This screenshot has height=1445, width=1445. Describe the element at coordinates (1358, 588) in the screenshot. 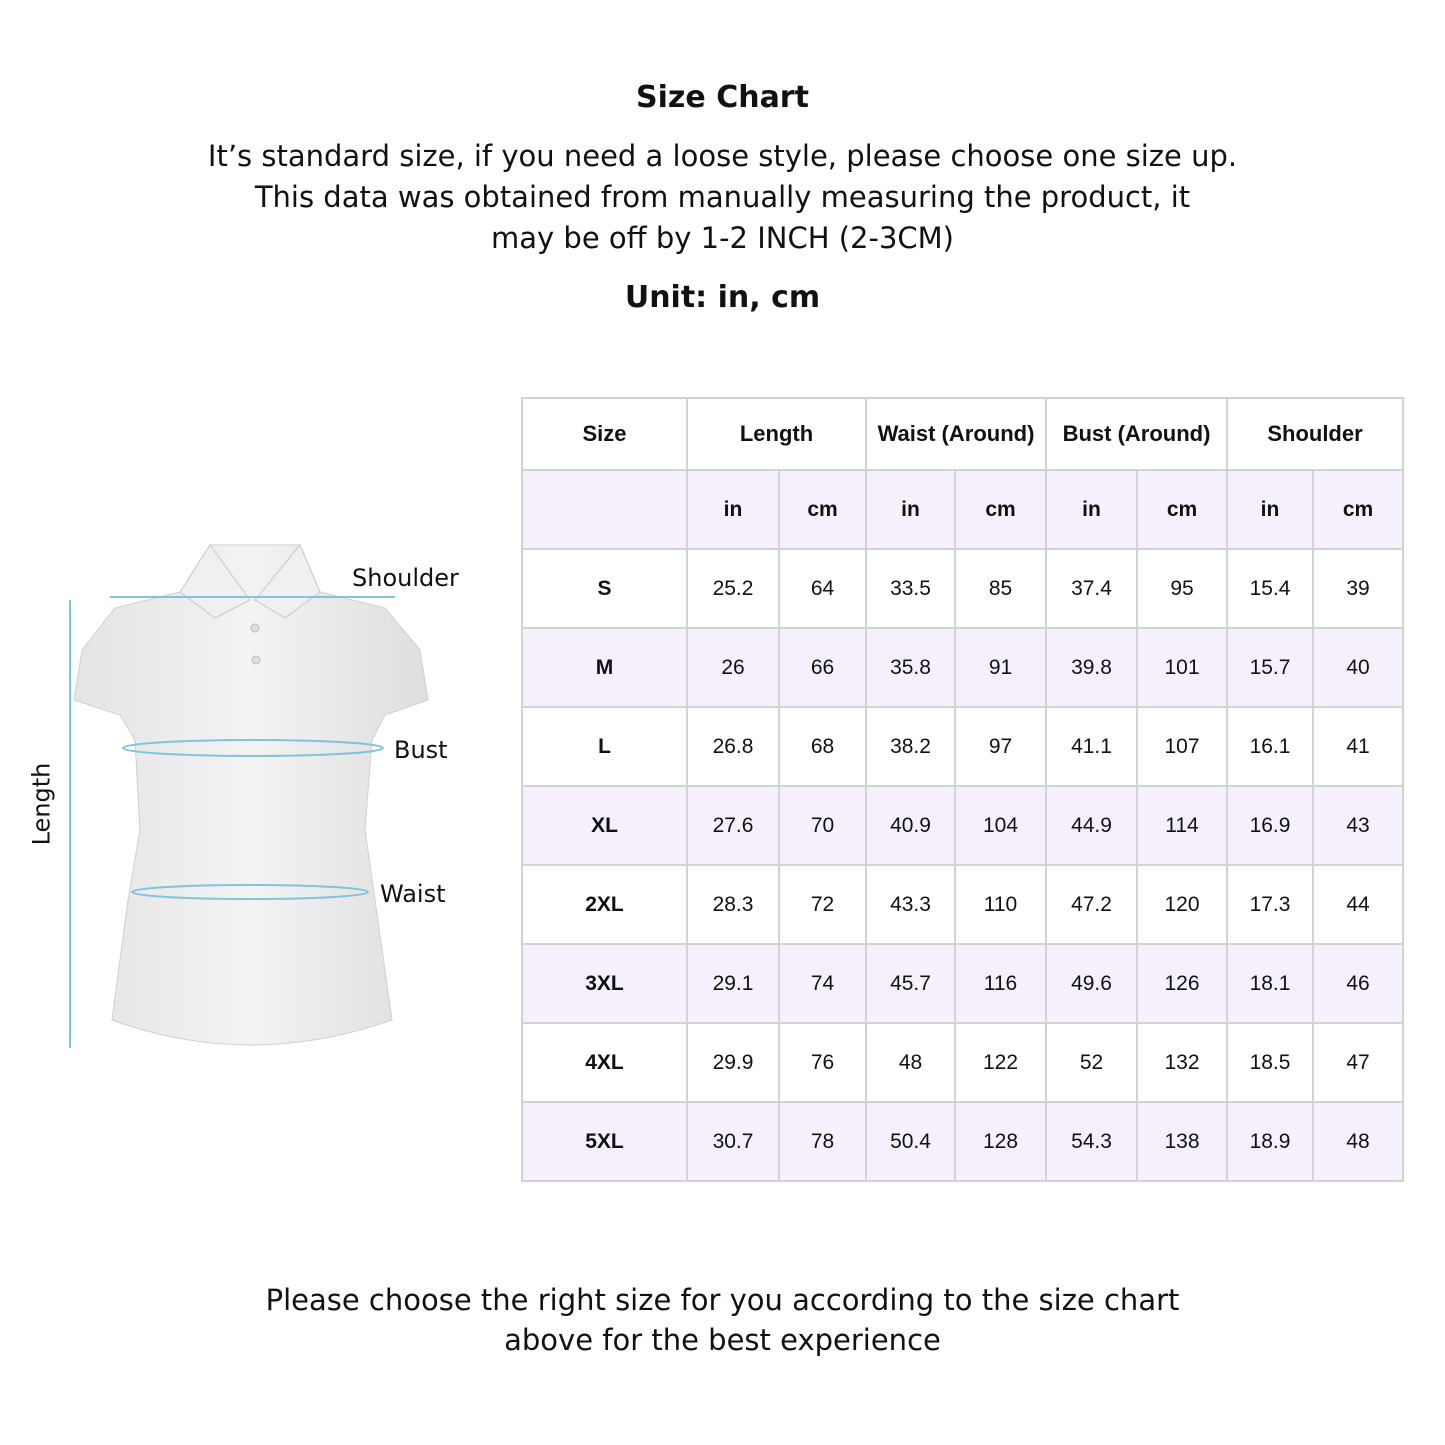

I see `value-cell: 39` at that location.